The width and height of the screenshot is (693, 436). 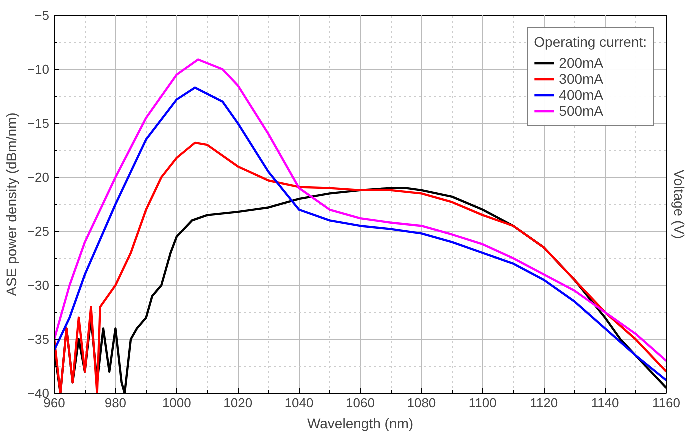 I want to click on x-axis-title: Wavelength (nm), so click(x=360, y=424).